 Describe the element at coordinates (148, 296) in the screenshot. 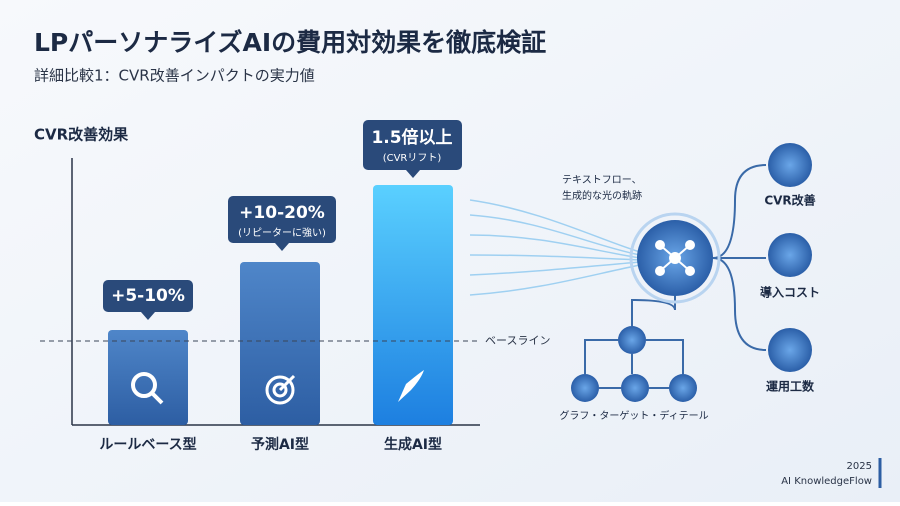

I see `callout-text: +5-10%` at that location.